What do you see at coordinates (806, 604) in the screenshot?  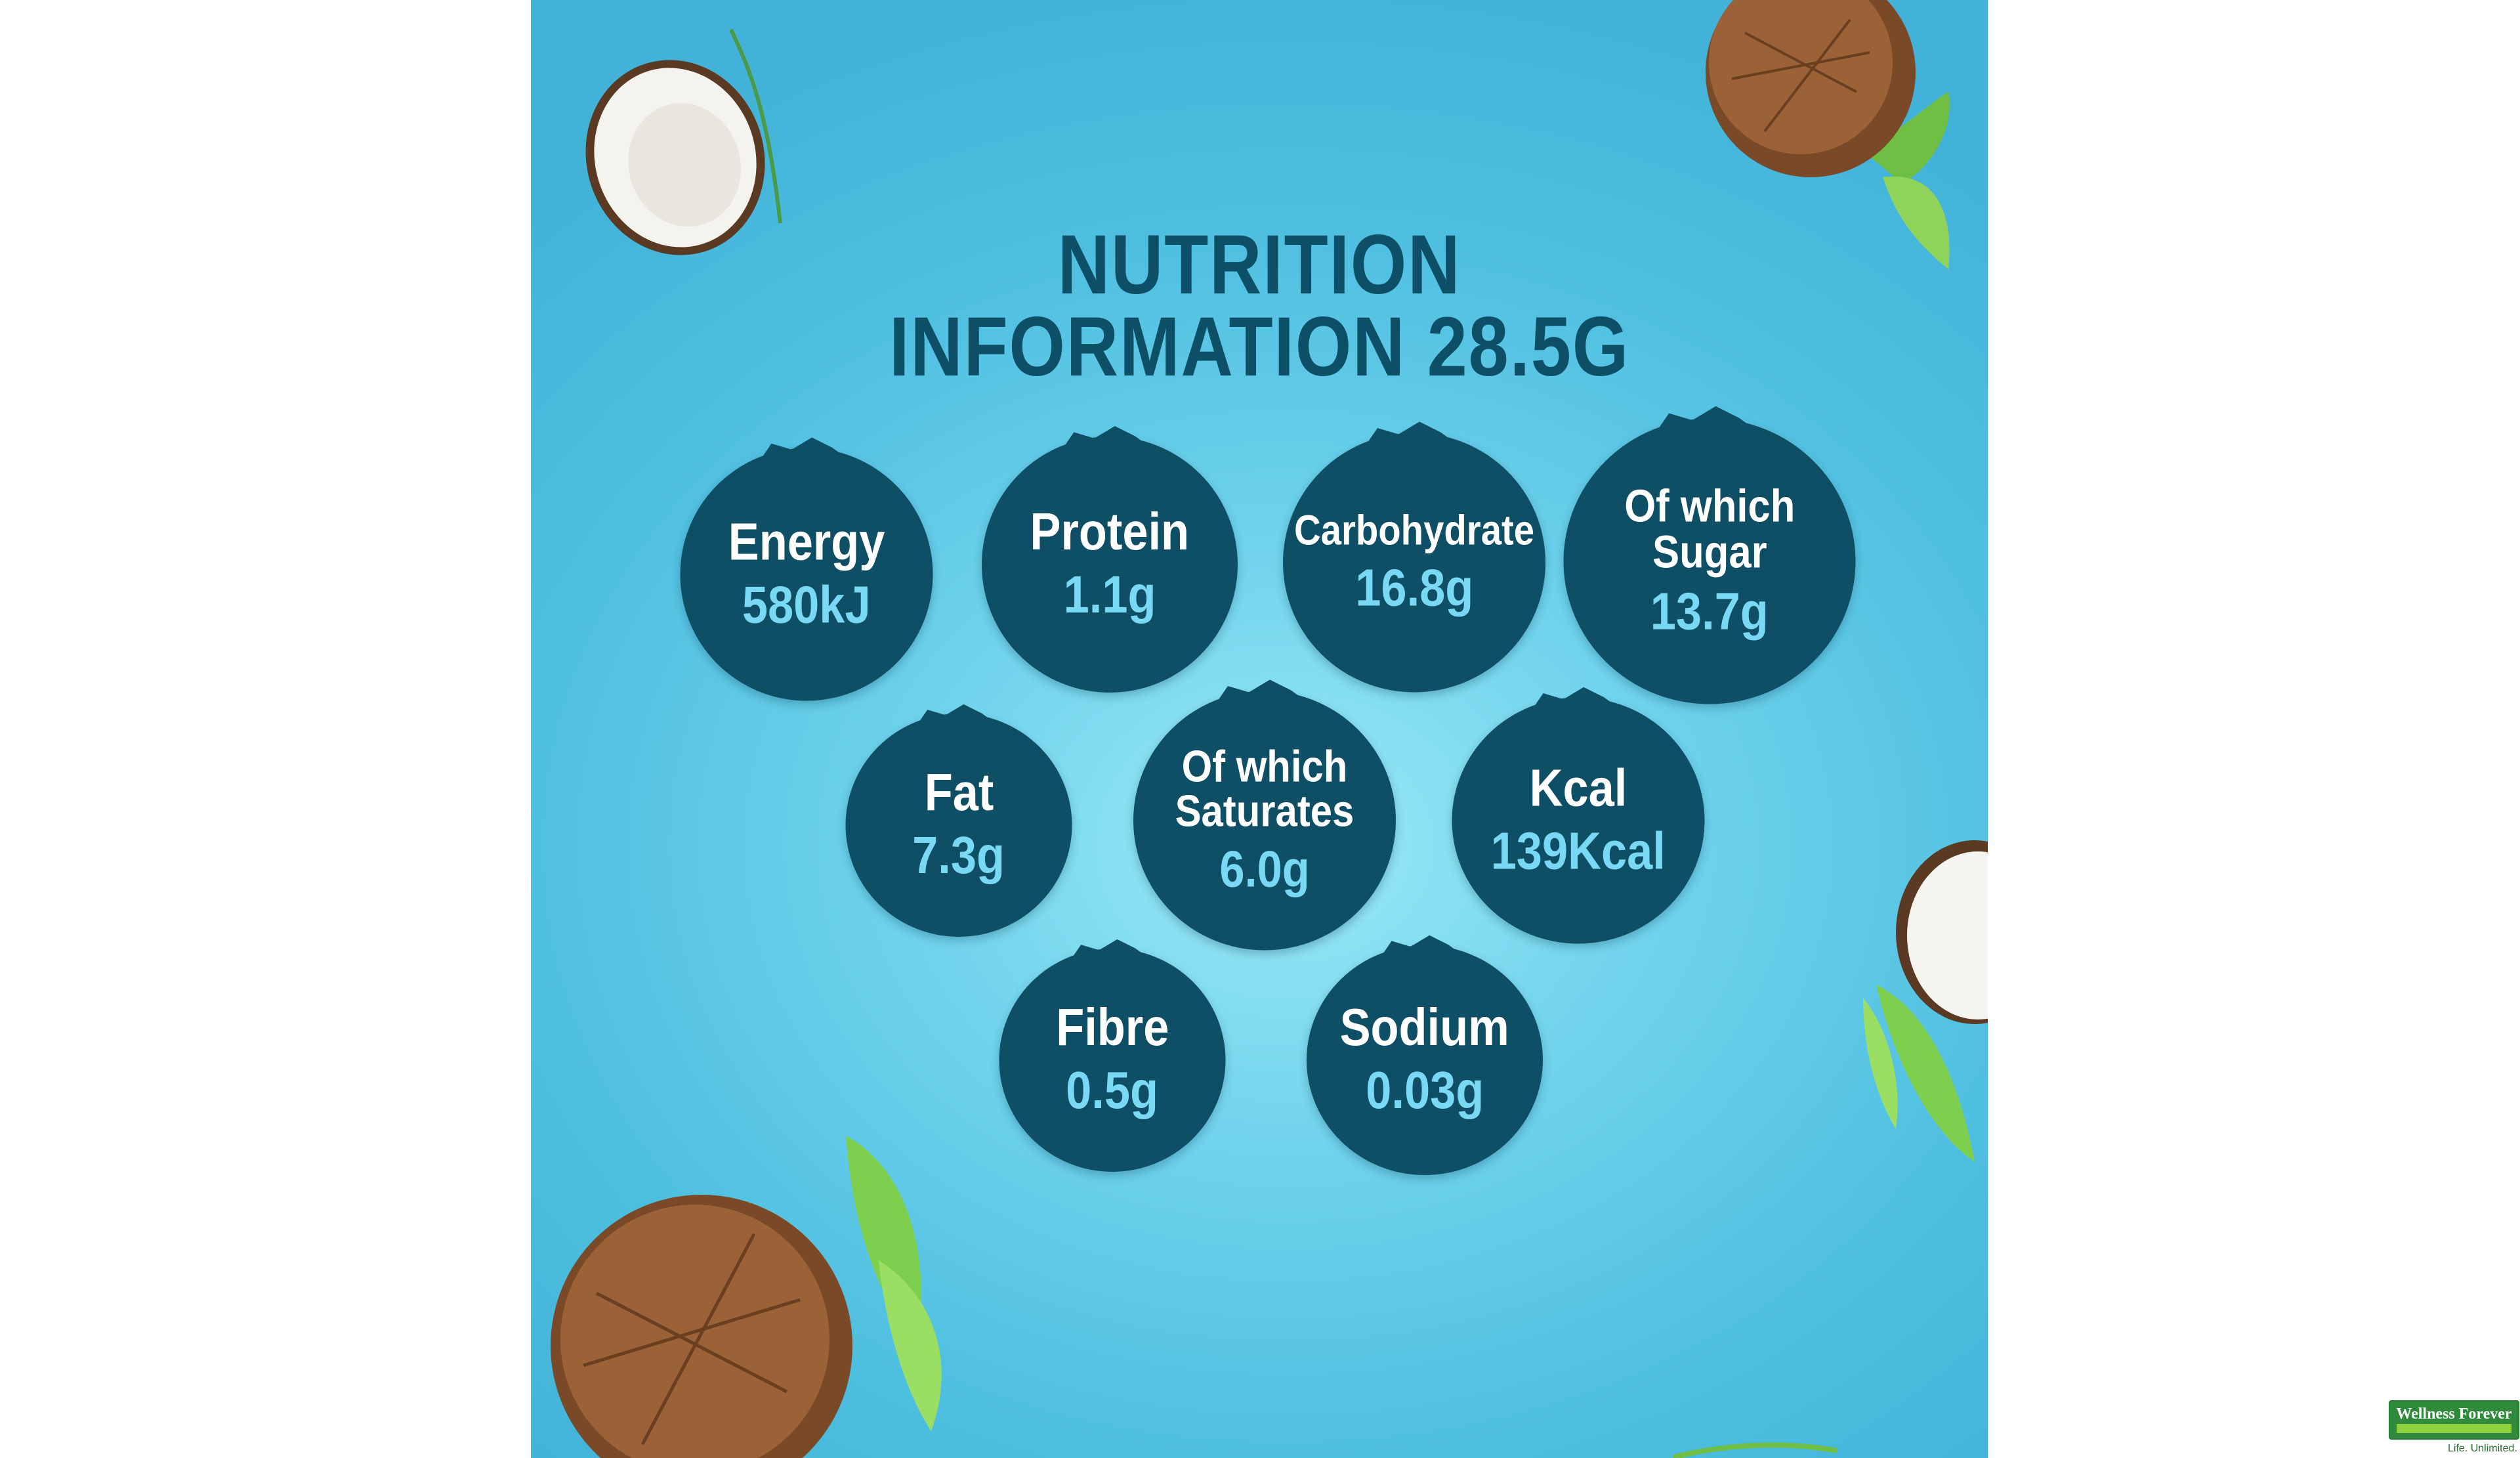 I see `nutrient-value: 580kJ` at bounding box center [806, 604].